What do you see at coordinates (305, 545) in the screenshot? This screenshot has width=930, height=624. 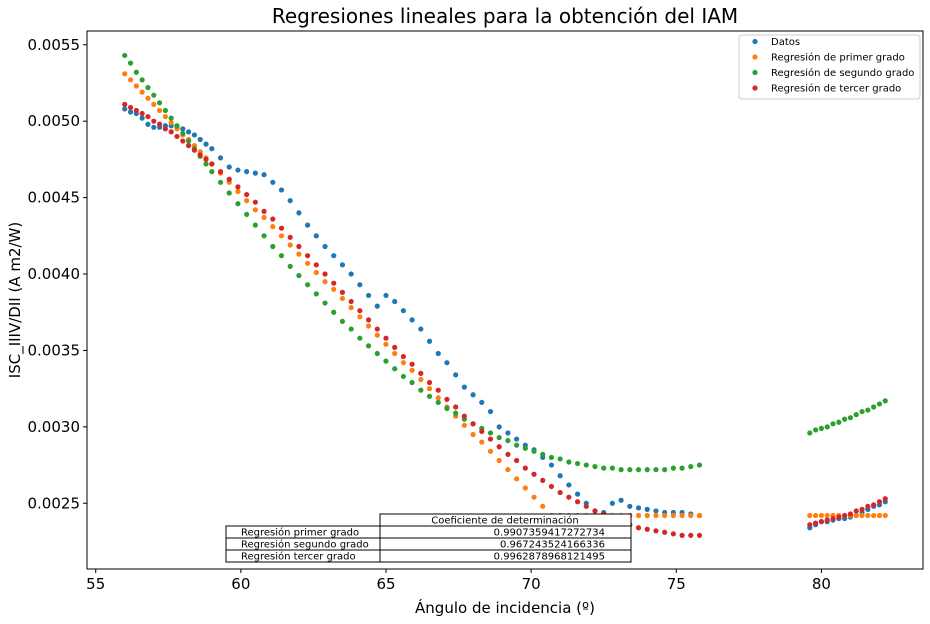 I see `r2-row-label: Regresión segundo grado` at bounding box center [305, 545].